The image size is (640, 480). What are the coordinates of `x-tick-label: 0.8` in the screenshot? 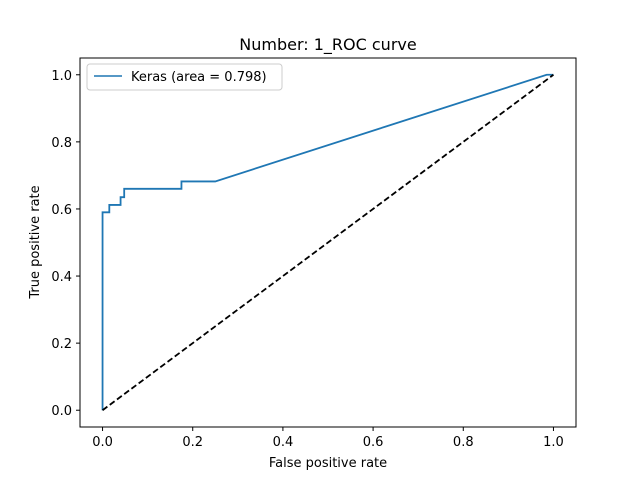 It's located at (463, 442).